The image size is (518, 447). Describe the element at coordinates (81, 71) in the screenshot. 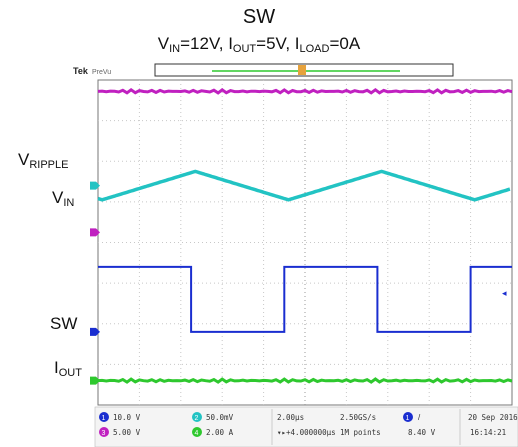

I see `brand-label: Tek` at that location.